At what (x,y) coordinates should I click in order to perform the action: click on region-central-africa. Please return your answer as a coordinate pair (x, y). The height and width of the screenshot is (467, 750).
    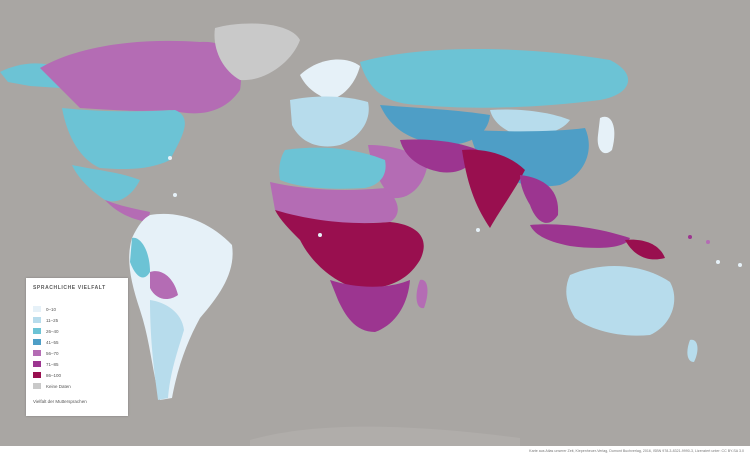
    Looking at the image, I should click on (349, 249).